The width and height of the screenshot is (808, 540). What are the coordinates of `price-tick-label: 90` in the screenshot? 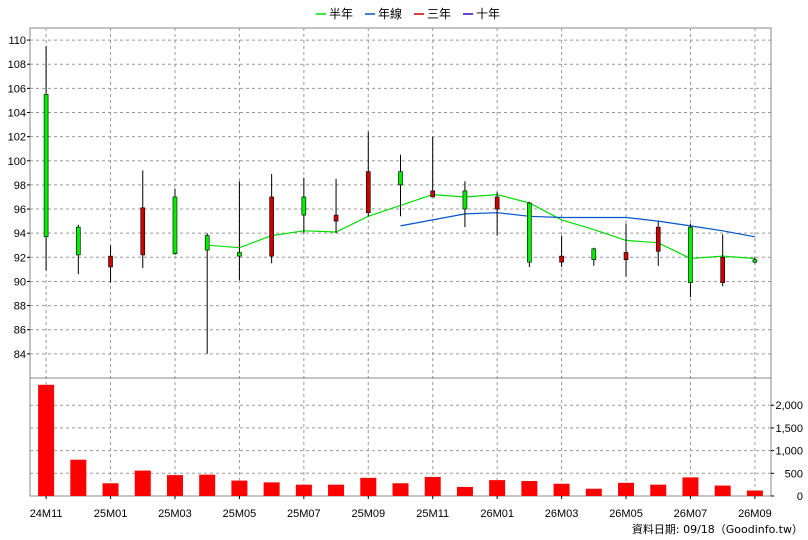 It's located at (20, 282).